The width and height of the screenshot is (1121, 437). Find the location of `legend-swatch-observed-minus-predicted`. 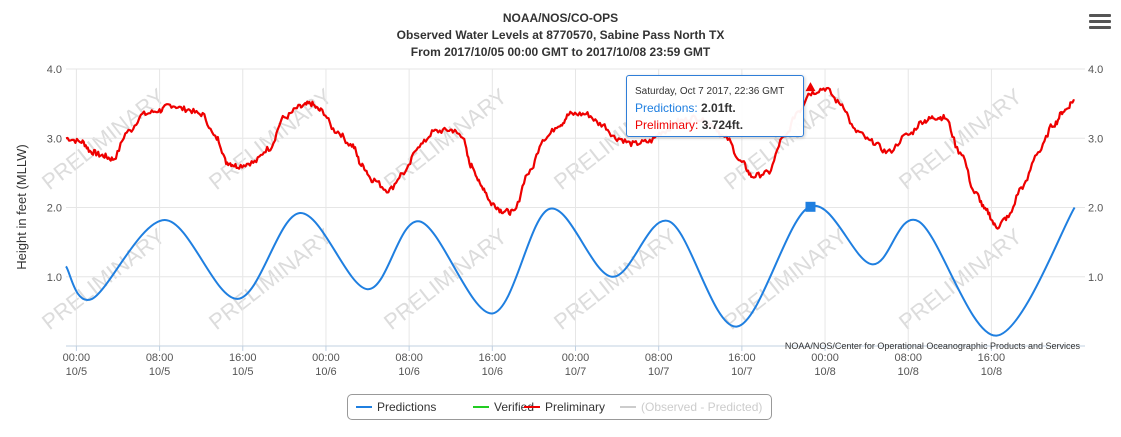

legend-swatch-observed-minus-predicted is located at coordinates (628, 406).